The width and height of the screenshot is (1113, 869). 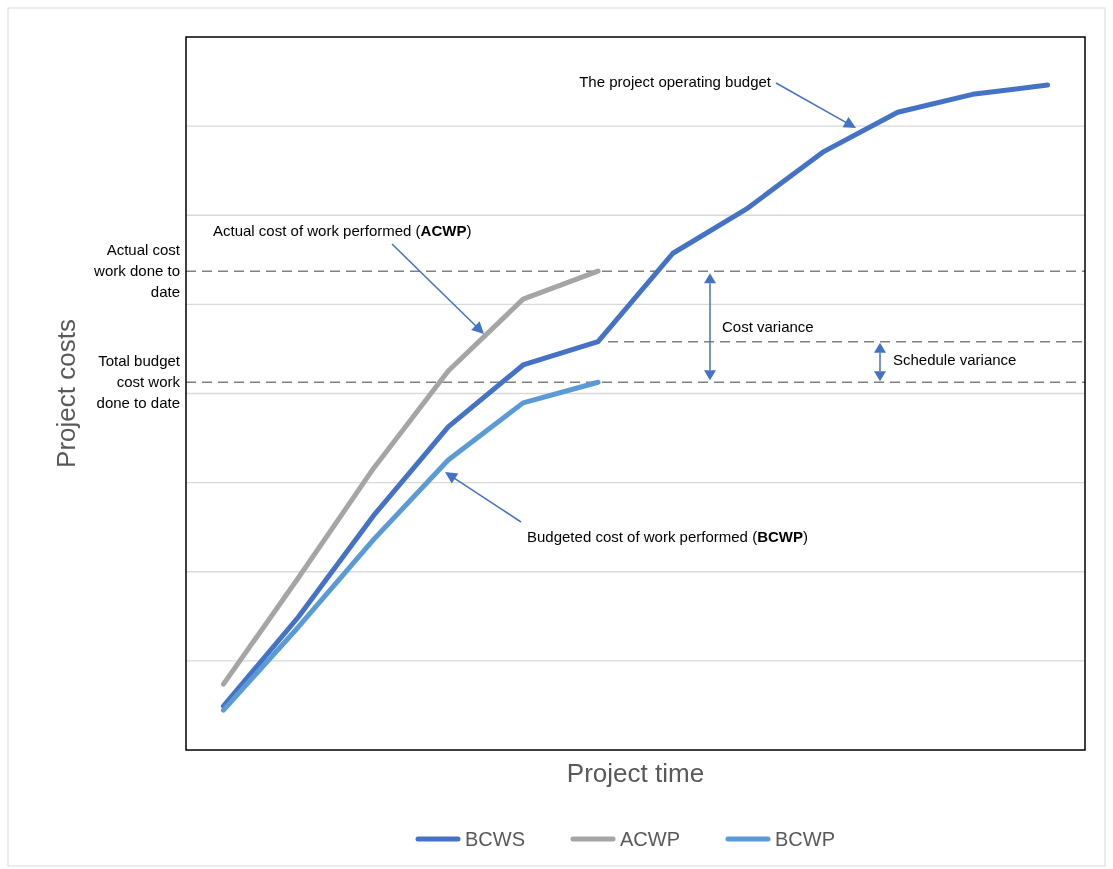 I want to click on legend-label: BCWS, so click(x=495, y=839).